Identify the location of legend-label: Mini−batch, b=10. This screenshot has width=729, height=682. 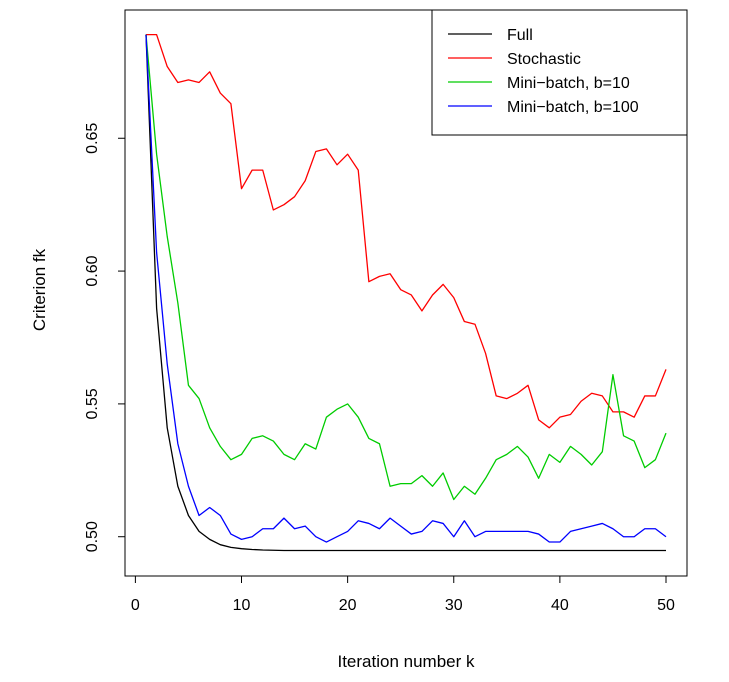
(568, 83).